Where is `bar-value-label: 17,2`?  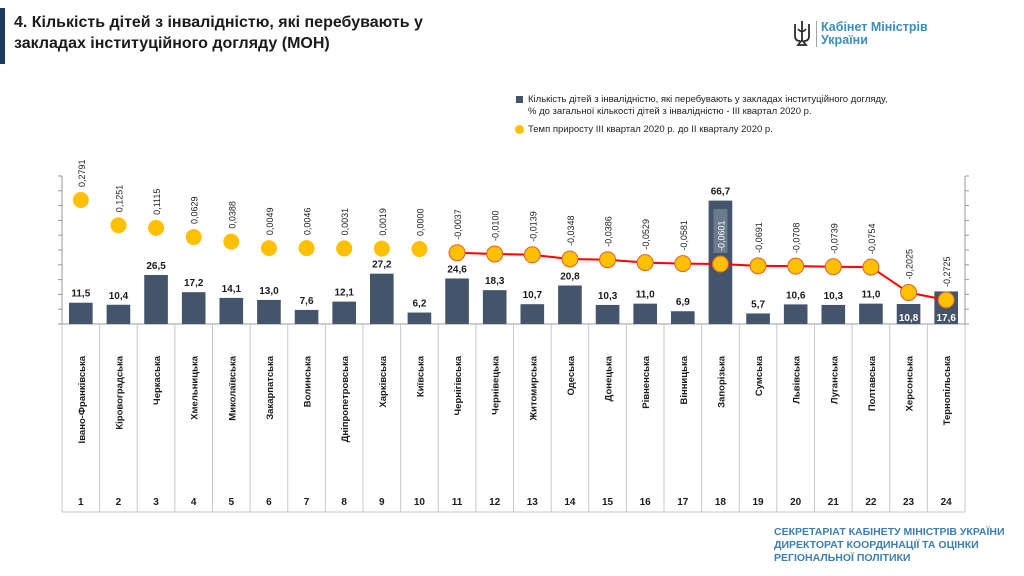 bar-value-label: 17,2 is located at coordinates (194, 283).